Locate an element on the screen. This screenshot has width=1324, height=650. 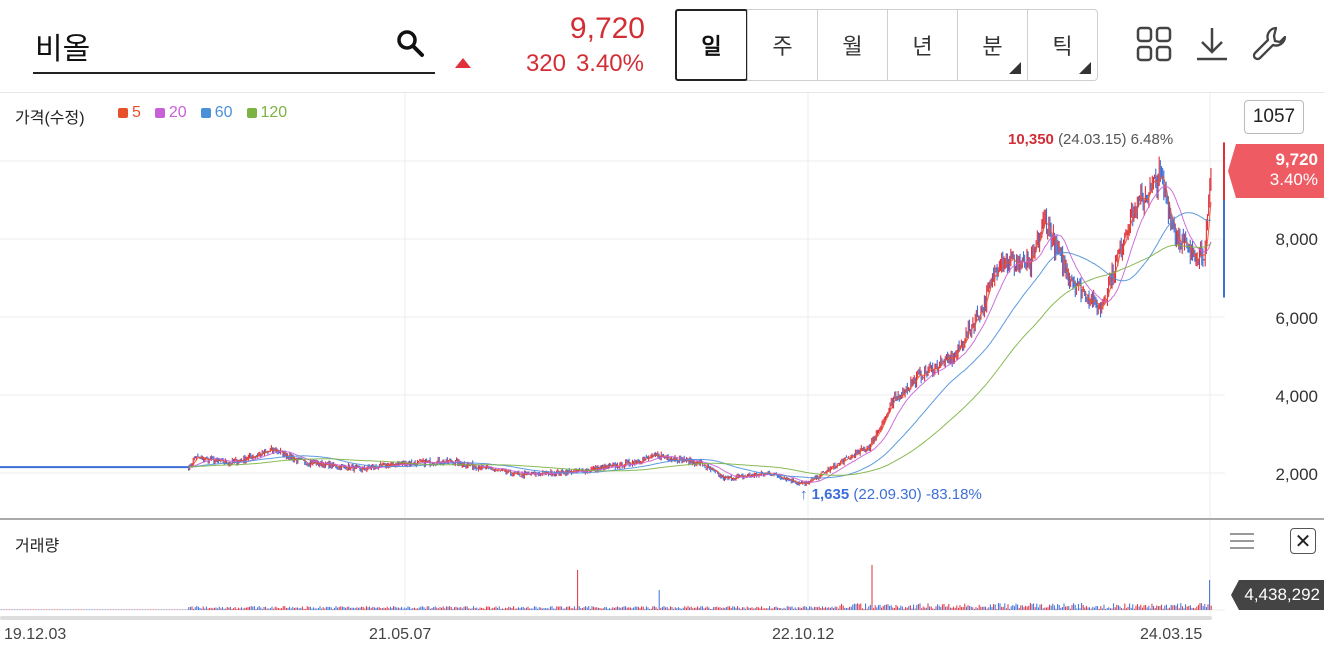
tab-label: 틱 is located at coordinates (1062, 46).